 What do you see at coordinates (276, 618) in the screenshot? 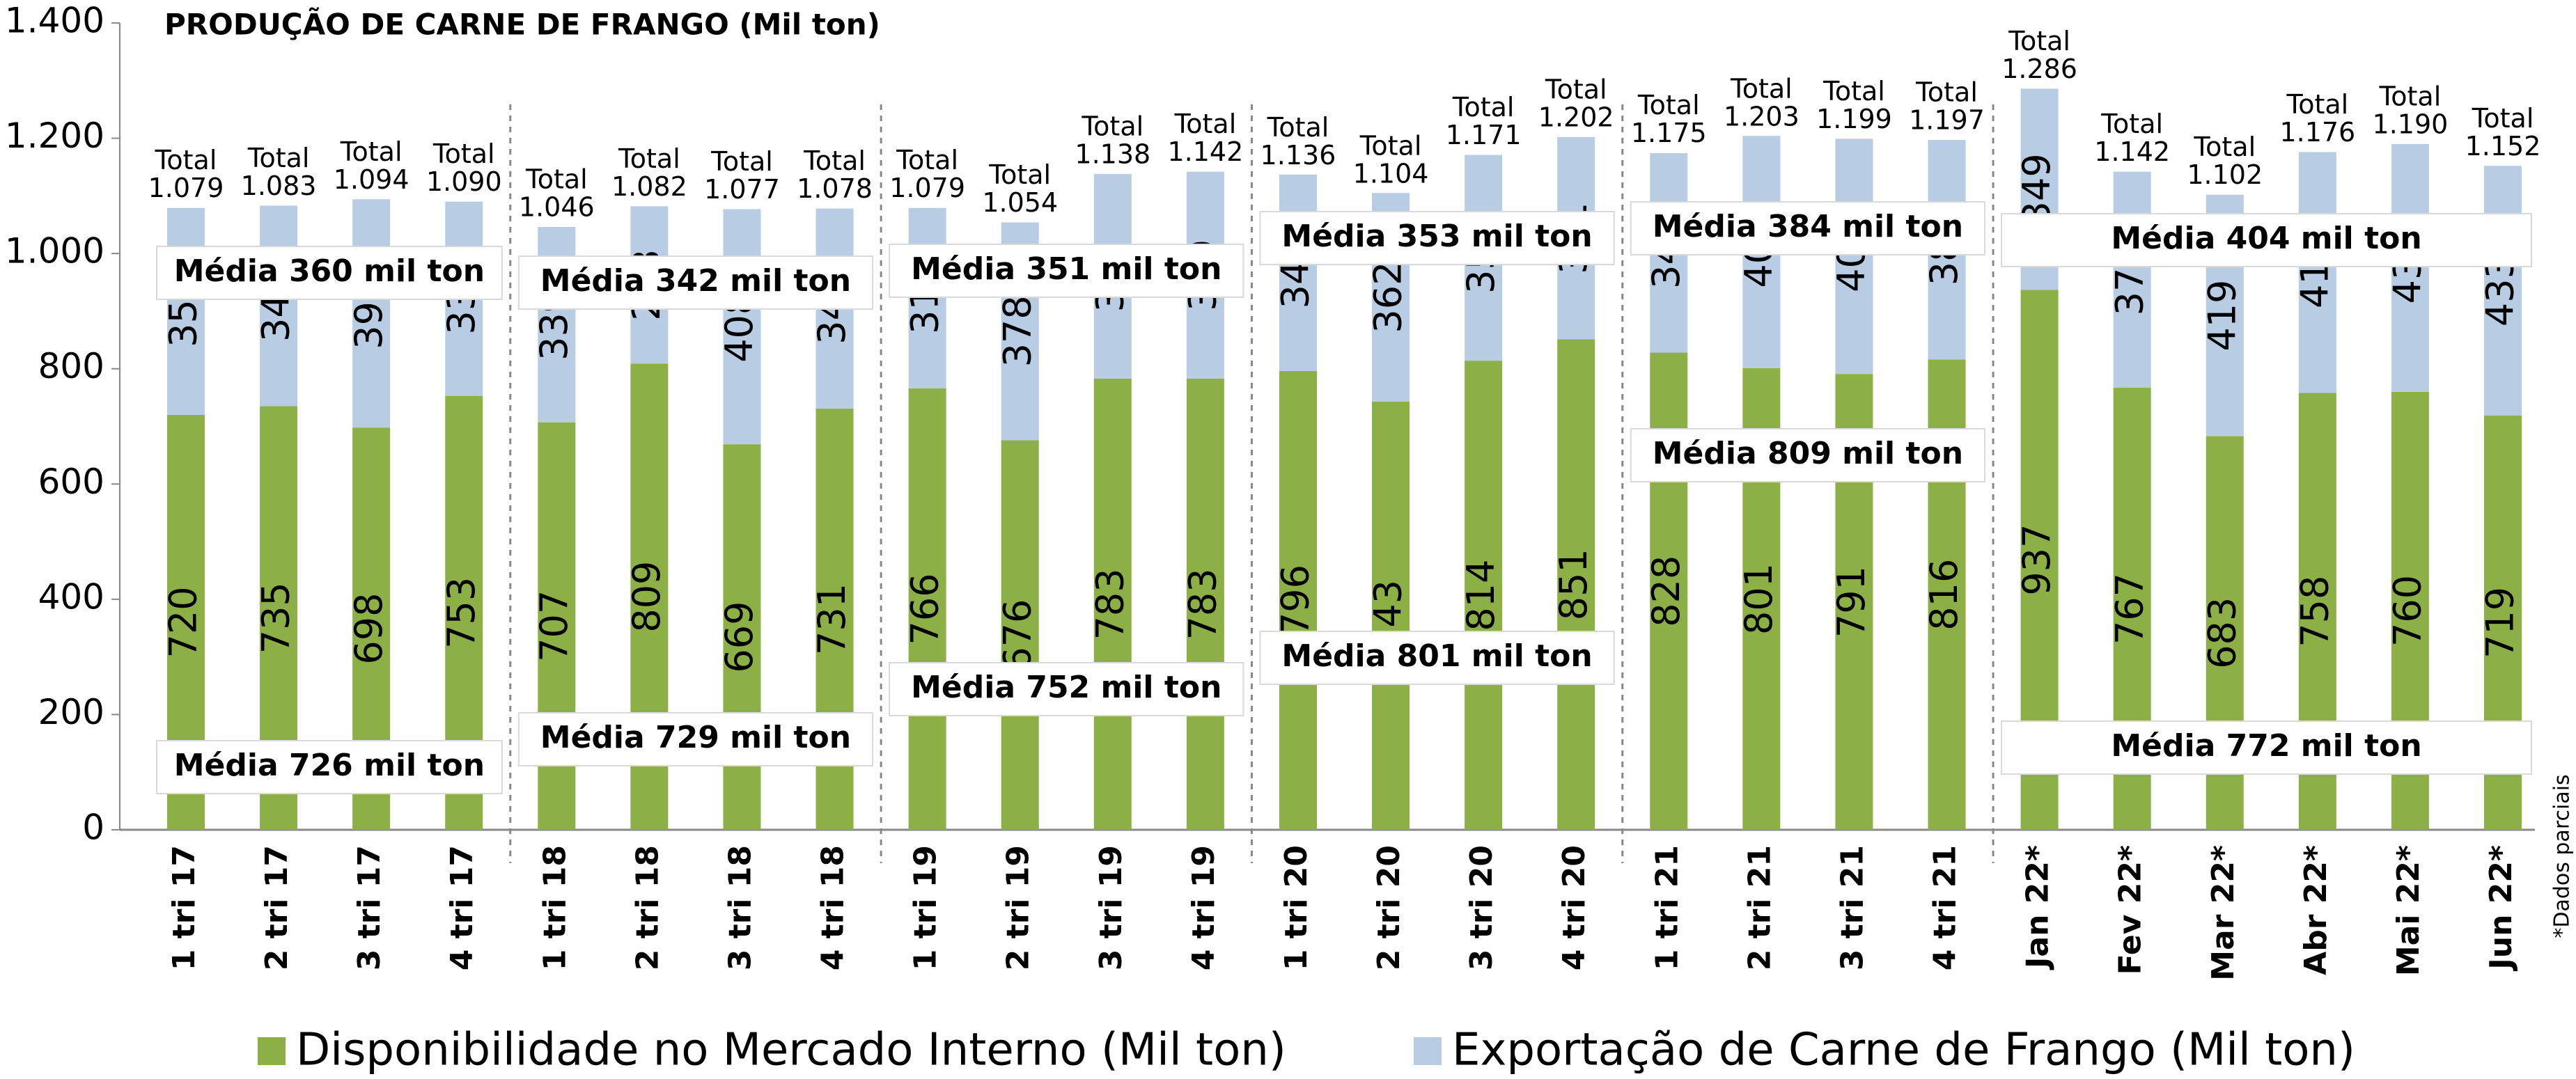
I see `value-label: 735` at bounding box center [276, 618].